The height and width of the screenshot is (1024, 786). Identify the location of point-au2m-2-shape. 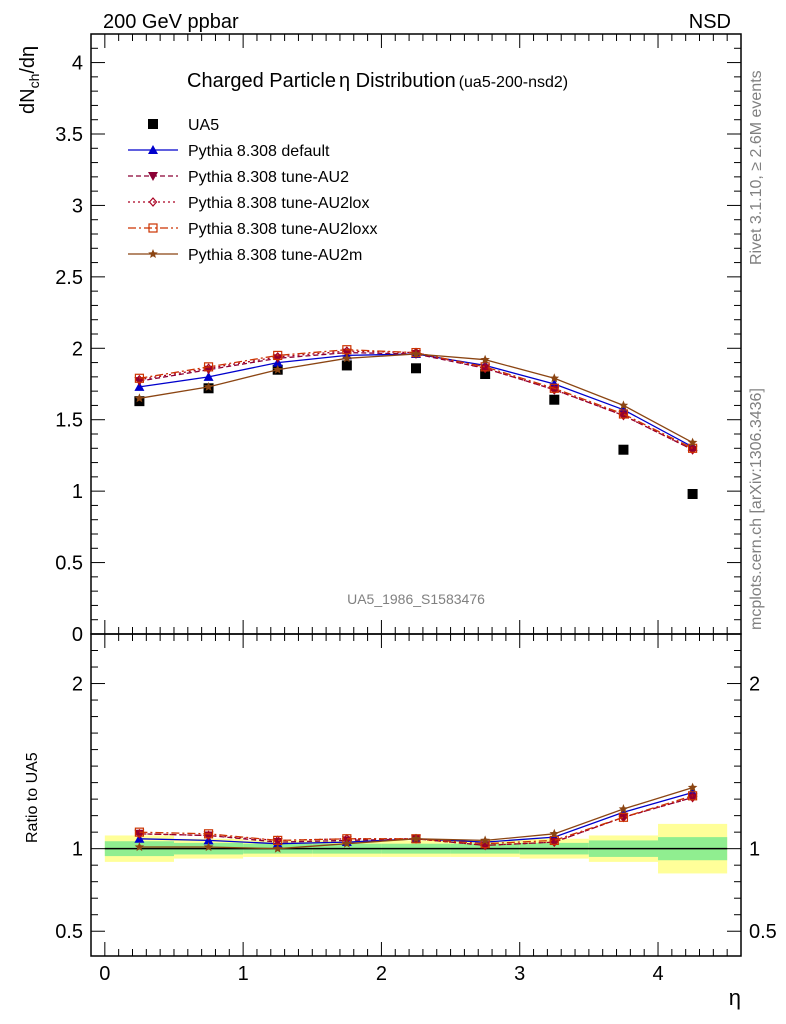
(277, 369).